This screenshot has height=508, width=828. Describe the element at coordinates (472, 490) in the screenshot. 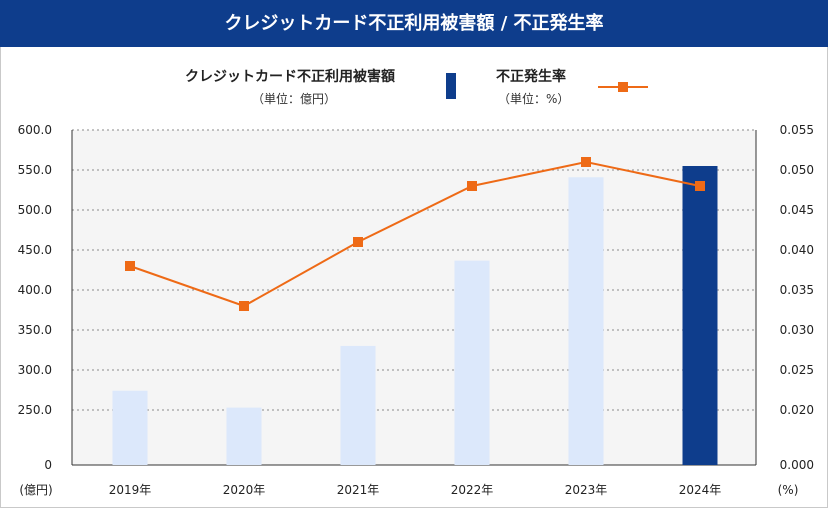

I see `x-tick-label: 2022年` at that location.